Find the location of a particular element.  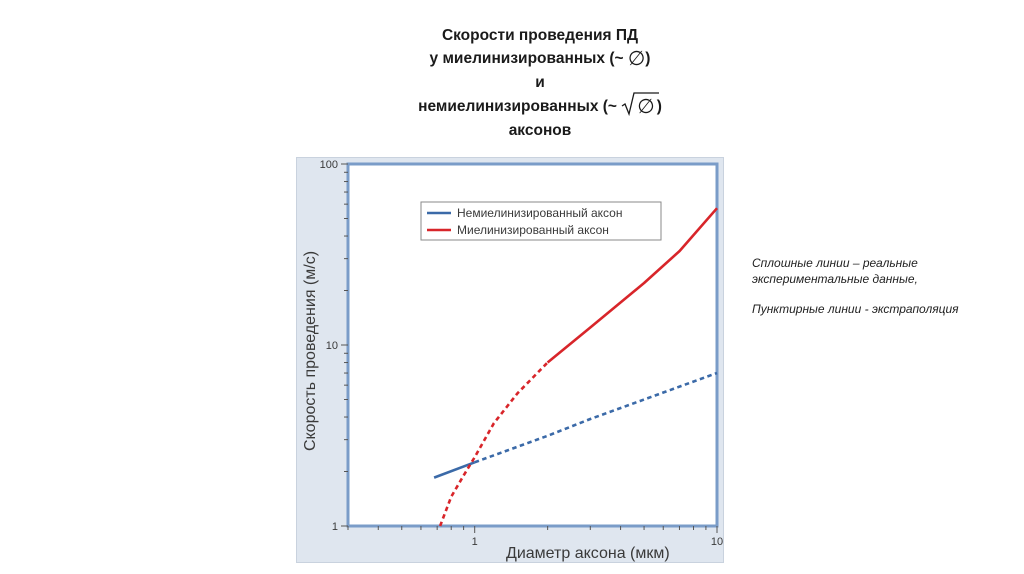

legend-box is located at coordinates (541, 221).